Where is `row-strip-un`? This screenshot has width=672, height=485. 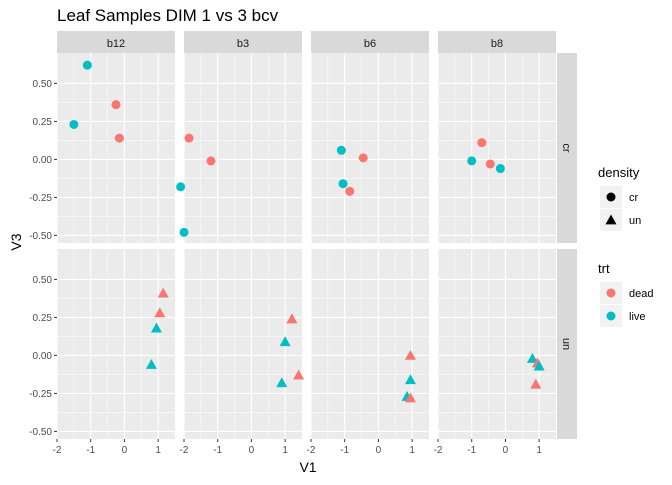
row-strip-un is located at coordinates (567, 344).